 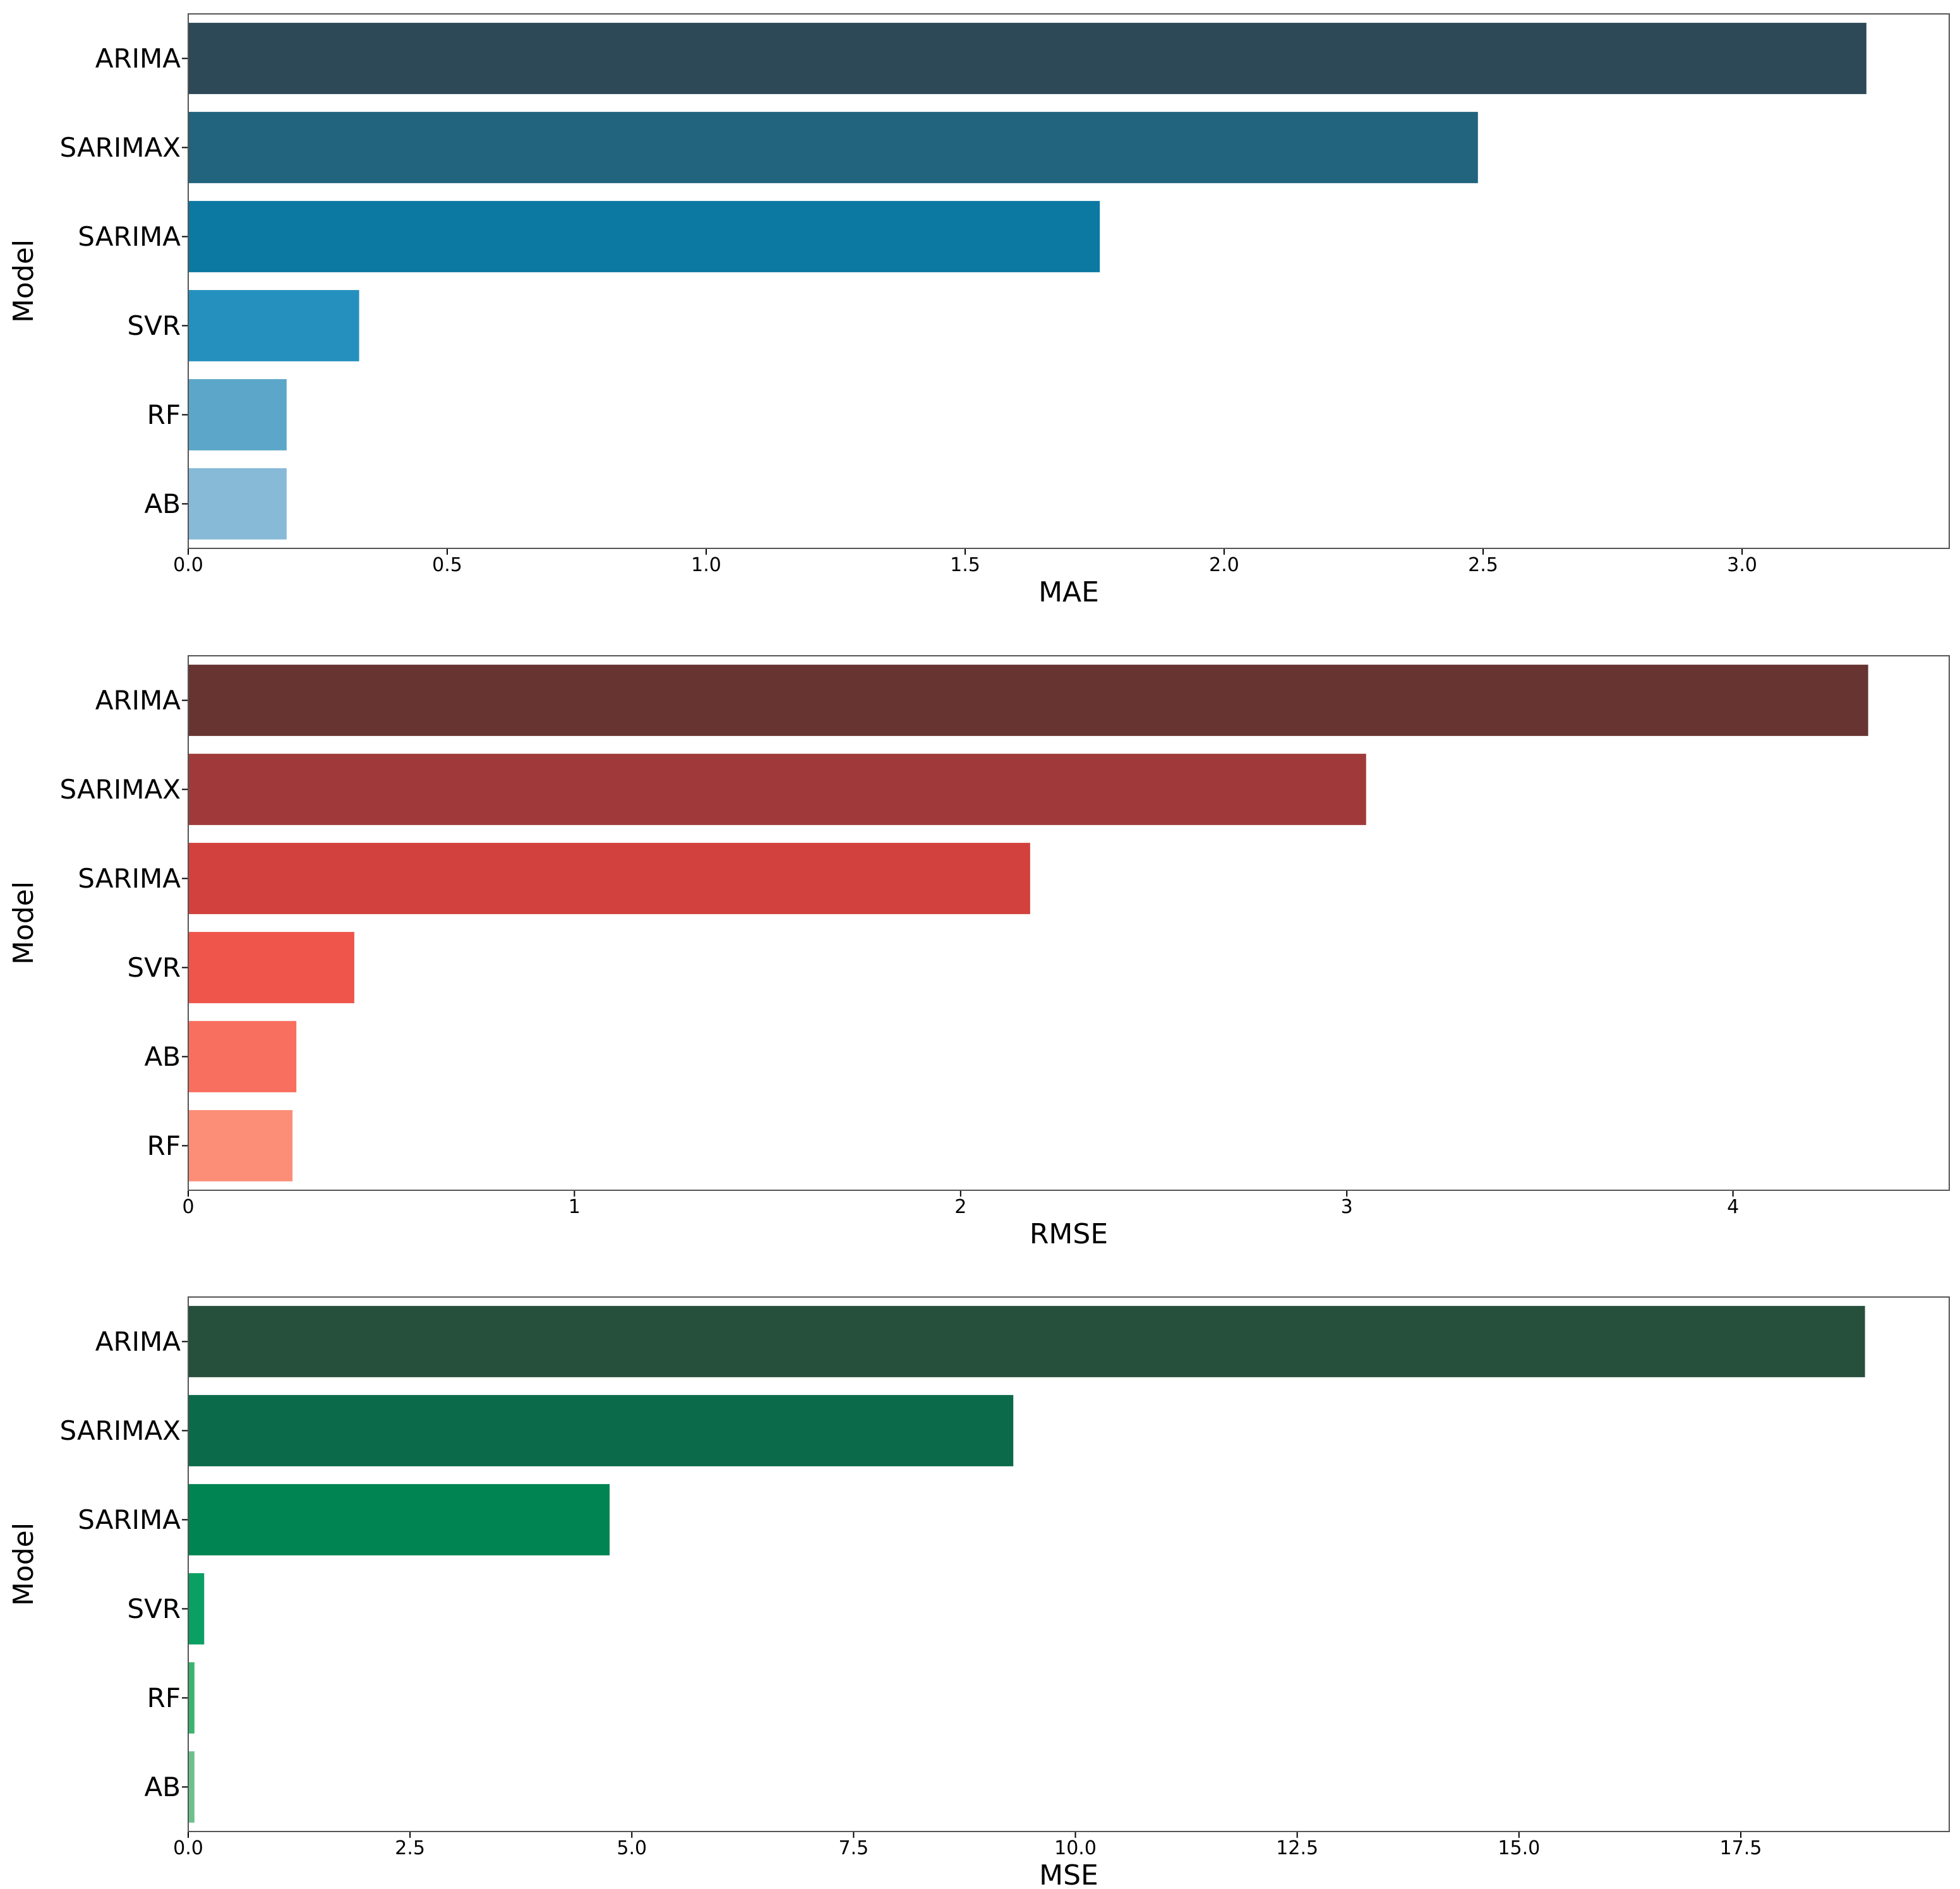 What do you see at coordinates (1733, 1207) in the screenshot?
I see `x-tick-label: 4` at bounding box center [1733, 1207].